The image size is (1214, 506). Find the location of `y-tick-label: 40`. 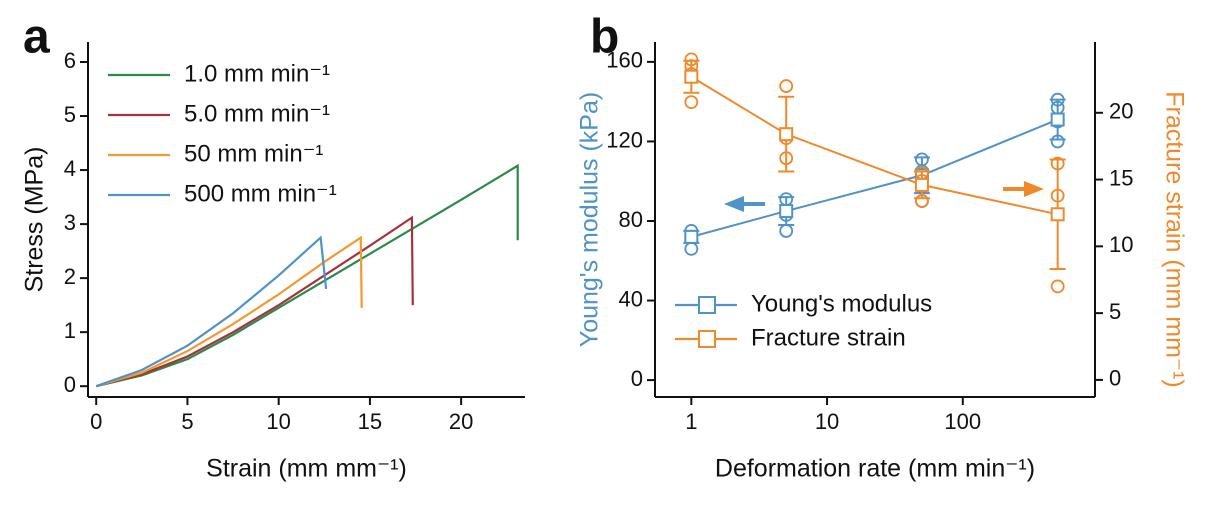

y-tick-label: 40 is located at coordinates (631, 298).